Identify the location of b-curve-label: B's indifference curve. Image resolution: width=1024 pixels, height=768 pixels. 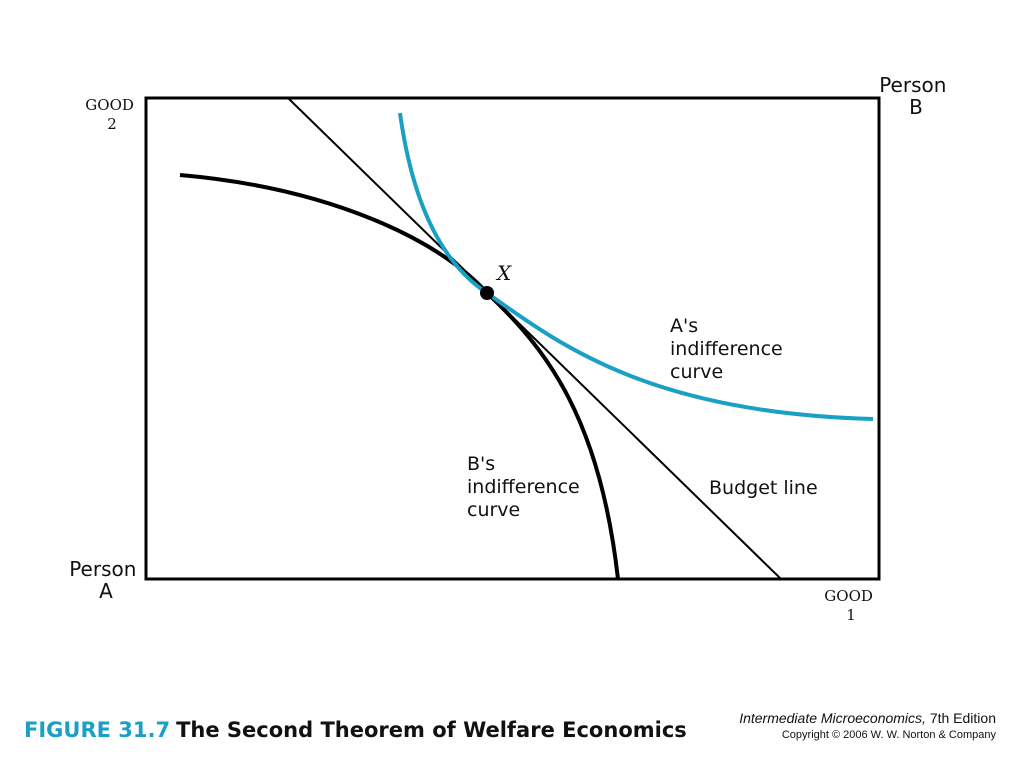
(526, 487).